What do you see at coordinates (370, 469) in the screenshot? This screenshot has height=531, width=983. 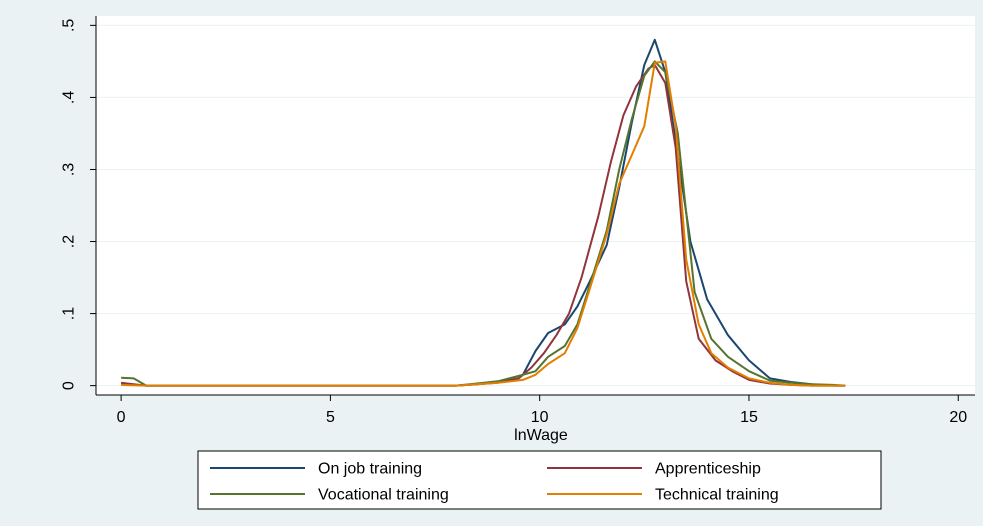 I see `legend-label-1: On job training` at bounding box center [370, 469].